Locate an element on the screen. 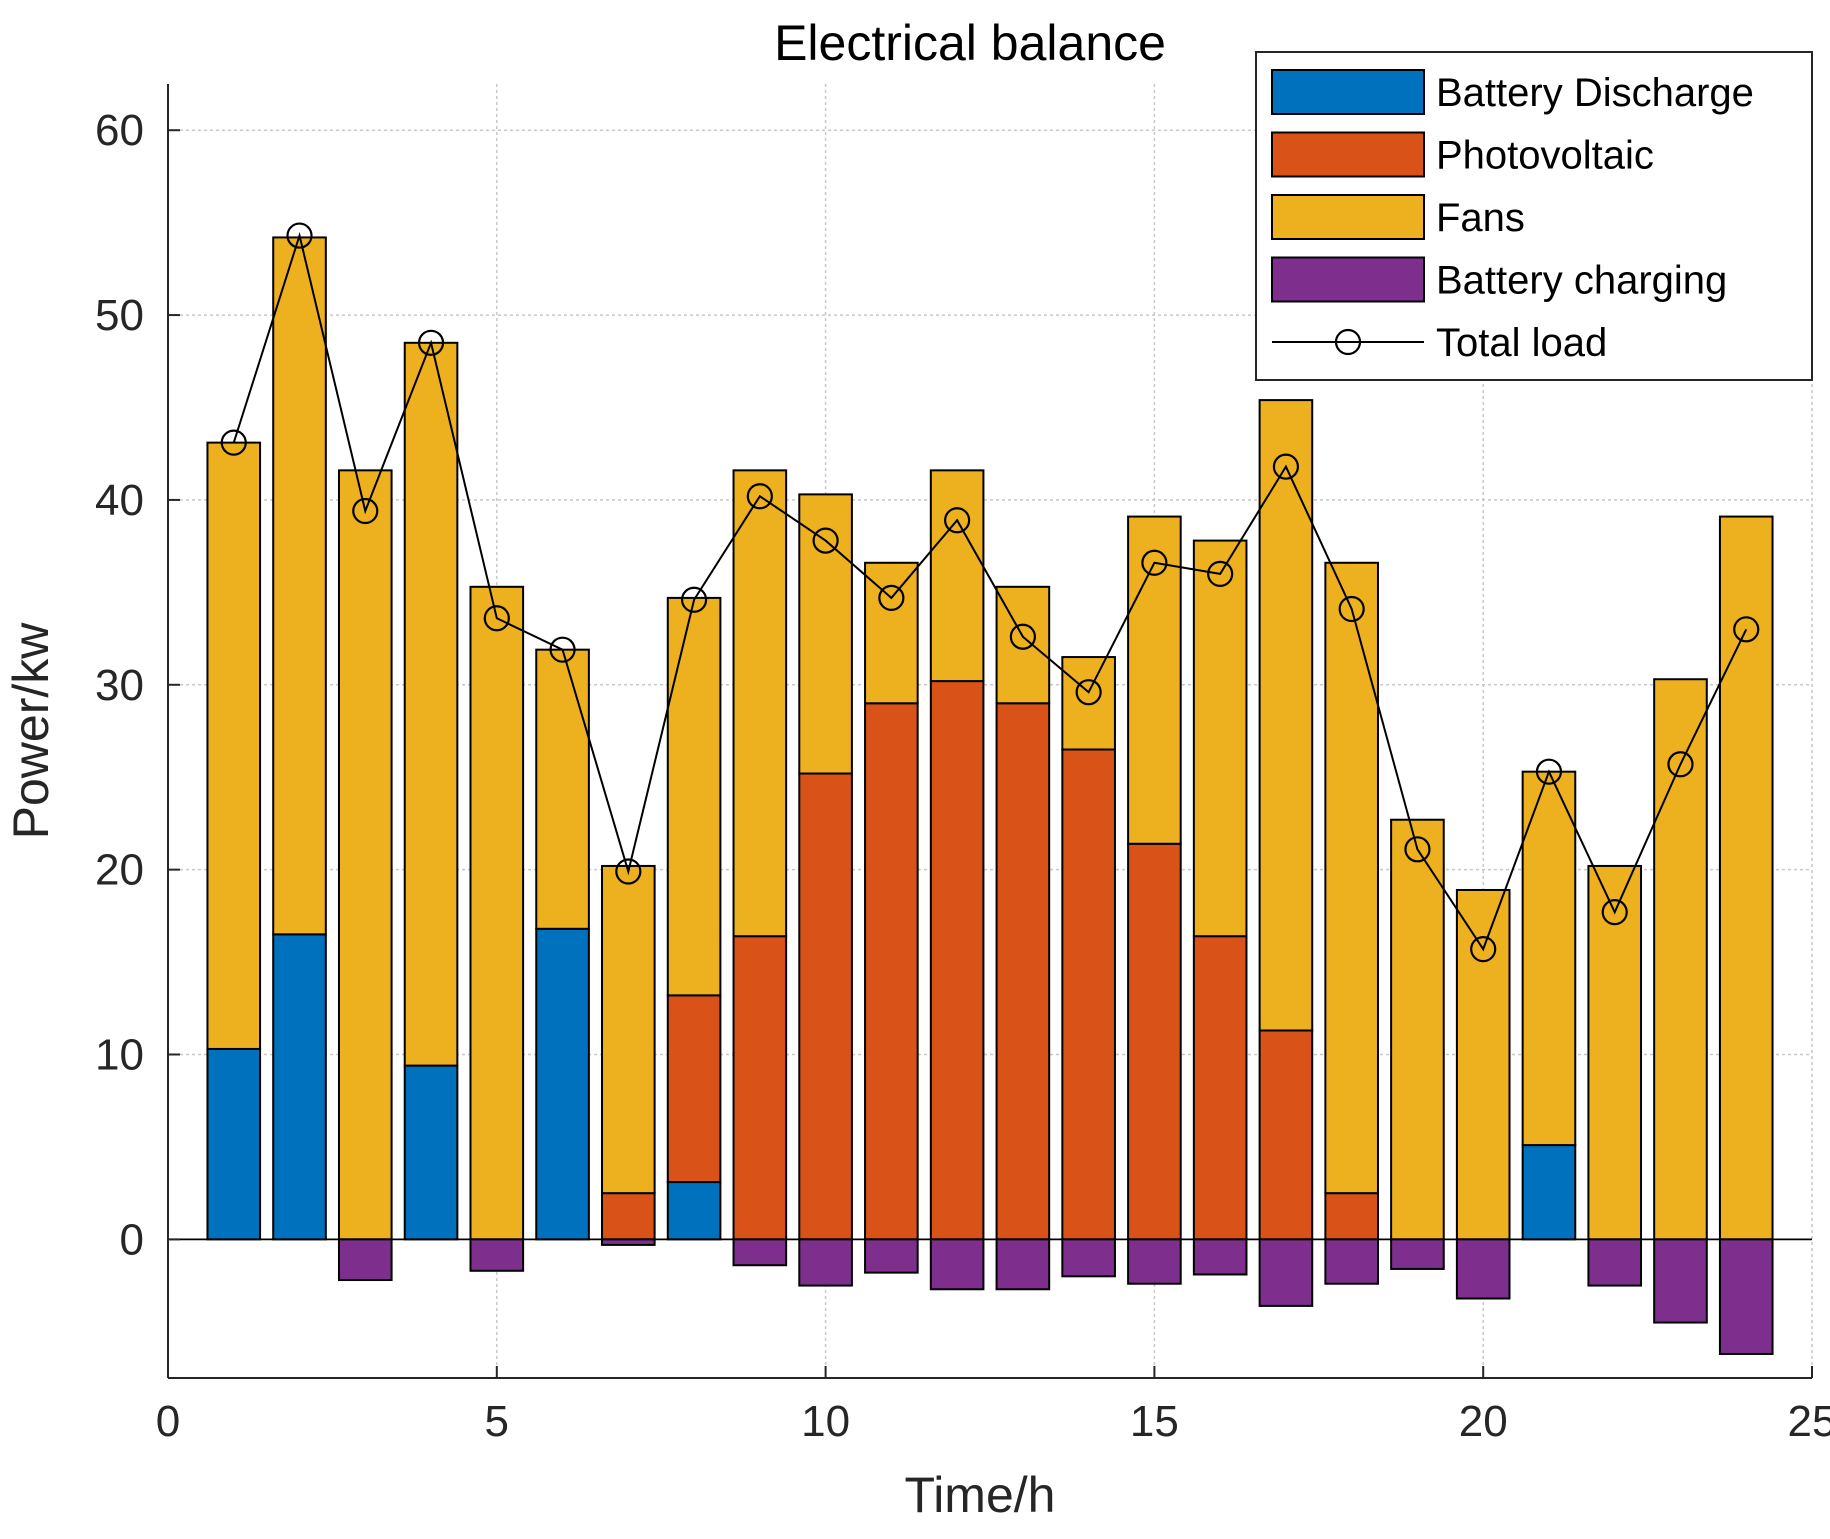 This screenshot has height=1539, width=1830. y-tick-label: 30 is located at coordinates (119, 685).